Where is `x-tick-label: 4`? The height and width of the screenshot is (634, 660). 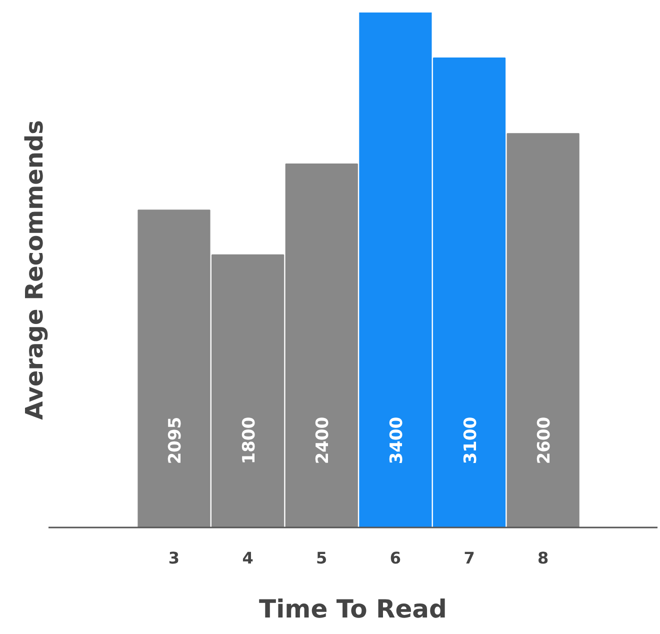
x-tick-label: 4 is located at coordinates (248, 558).